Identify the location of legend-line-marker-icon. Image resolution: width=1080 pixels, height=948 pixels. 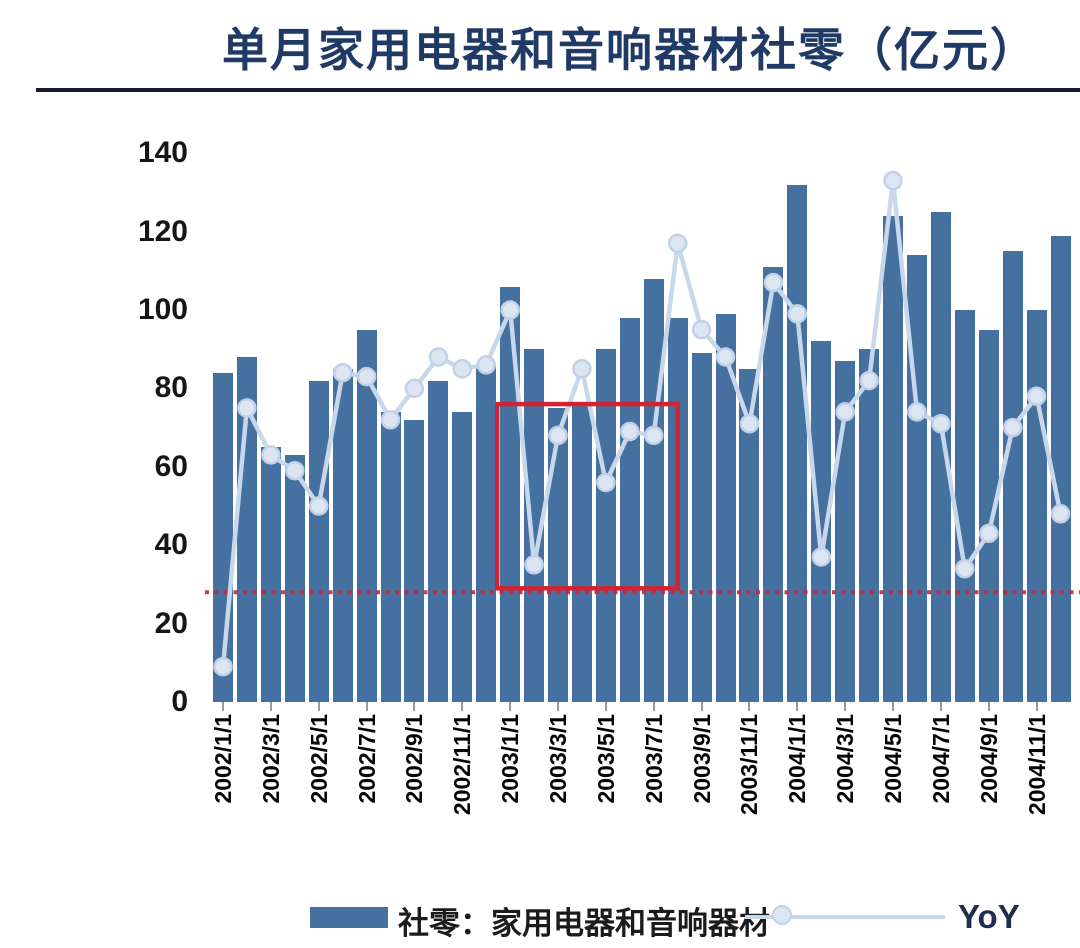
(782, 915).